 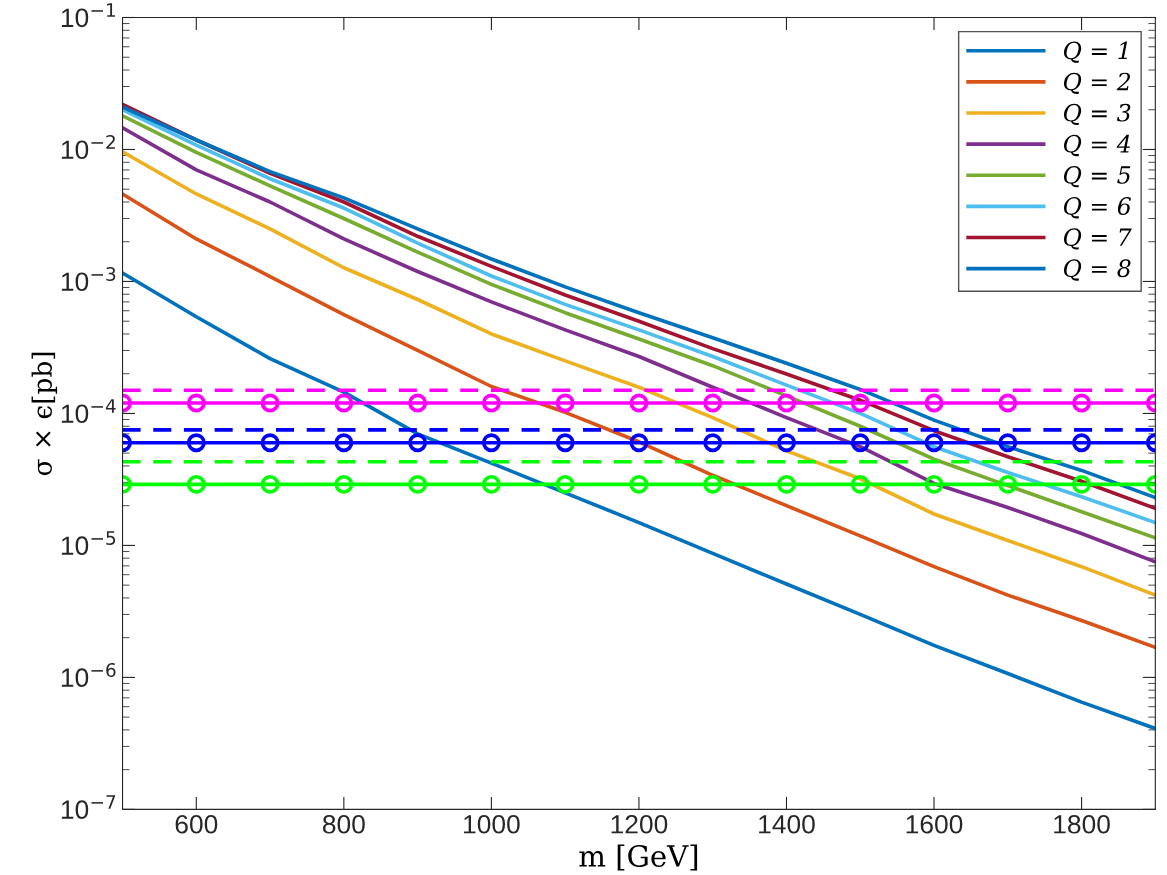 What do you see at coordinates (88, 543) in the screenshot?
I see `y-tick-label: 10$^{−5}$` at bounding box center [88, 543].